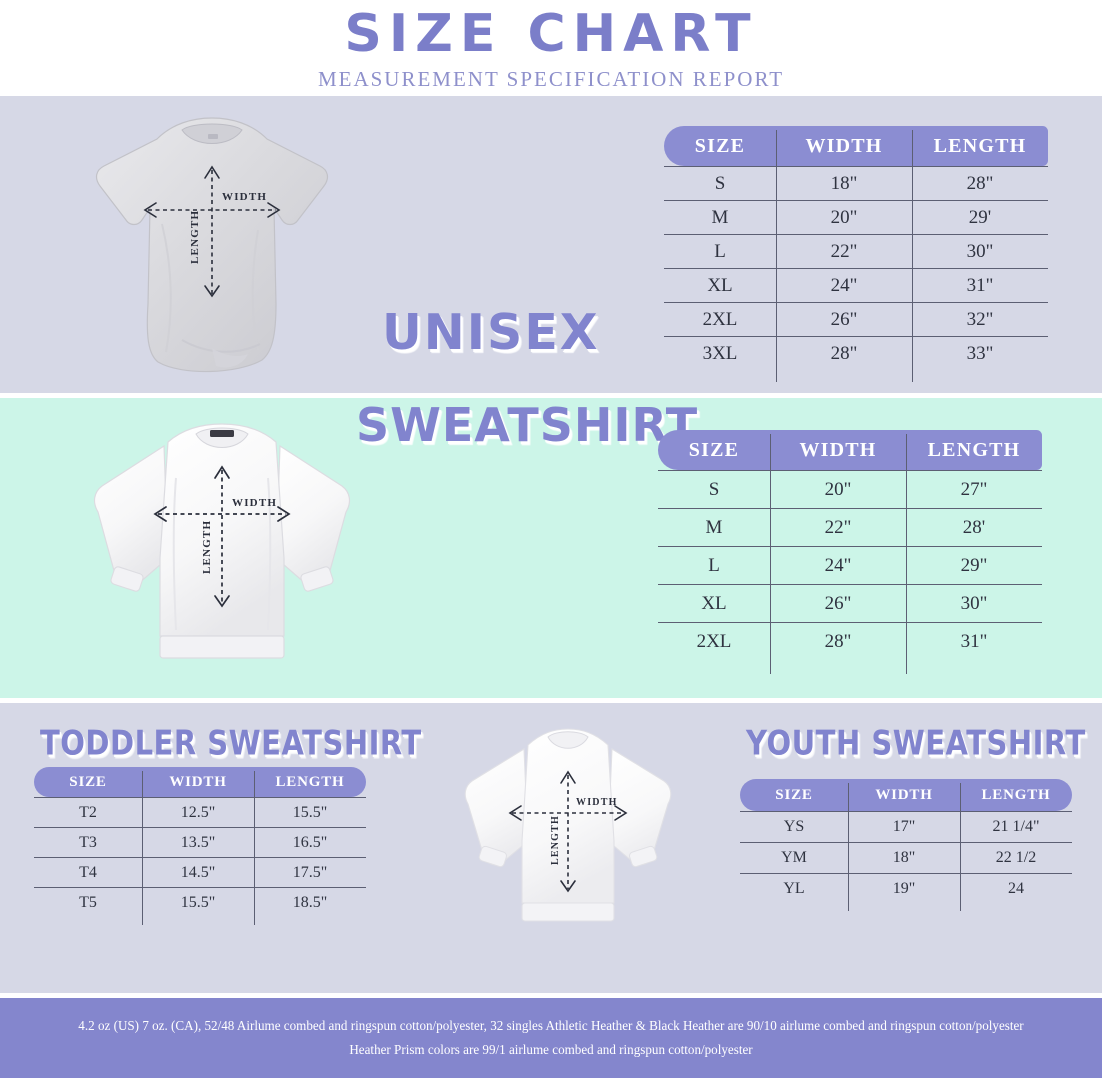  What do you see at coordinates (1016, 826) in the screenshot?
I see `cell-length: 21 1/4"` at bounding box center [1016, 826].